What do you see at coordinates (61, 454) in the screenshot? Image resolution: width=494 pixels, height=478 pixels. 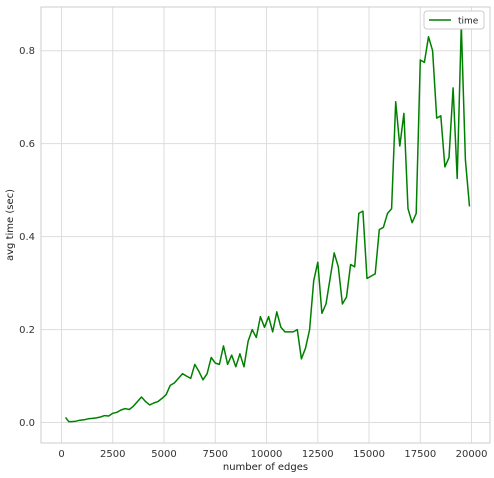 I see `x-tick-label: 0` at bounding box center [61, 454].